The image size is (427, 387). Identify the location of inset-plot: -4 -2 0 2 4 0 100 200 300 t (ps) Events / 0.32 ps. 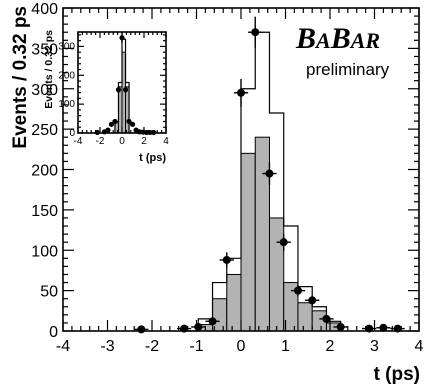
(106, 97).